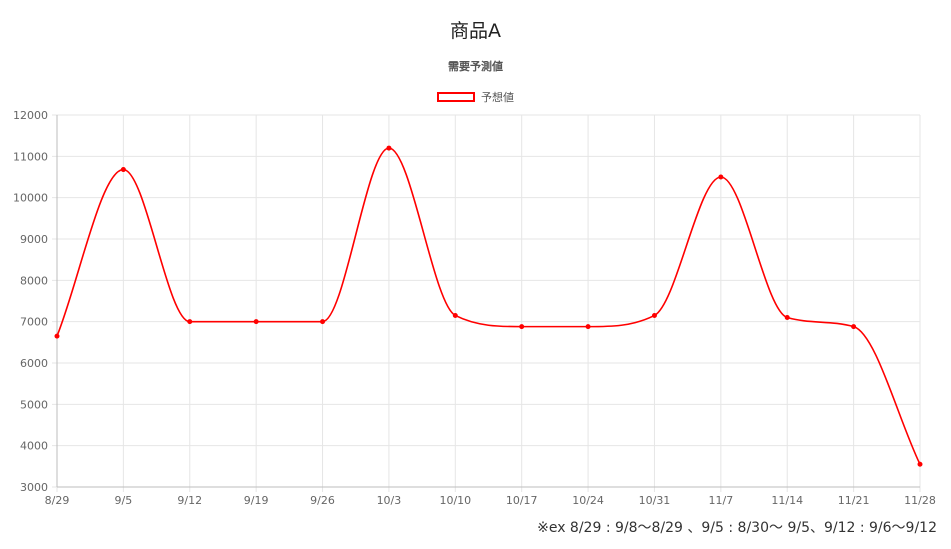 Image resolution: width=951 pixels, height=549 pixels. What do you see at coordinates (322, 500) in the screenshot?
I see `x-tick-label: 9/26` at bounding box center [322, 500].